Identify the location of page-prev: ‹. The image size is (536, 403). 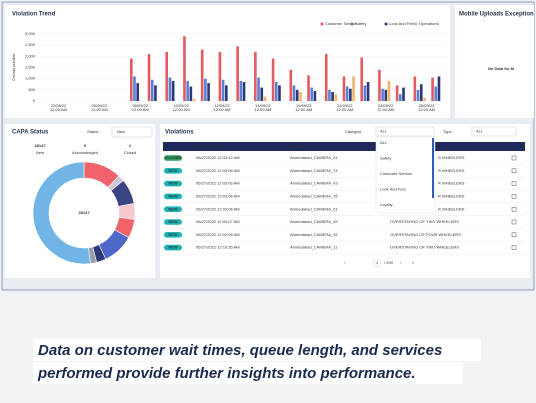
(345, 262).